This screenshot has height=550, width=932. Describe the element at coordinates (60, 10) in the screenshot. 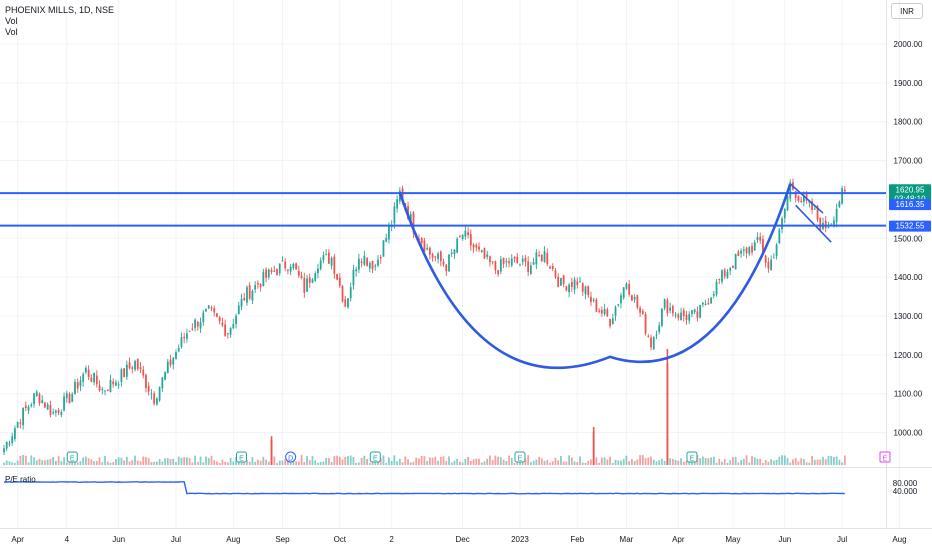

I see `symbol-title: PHOENIX MILLS, 1D, NSE` at that location.